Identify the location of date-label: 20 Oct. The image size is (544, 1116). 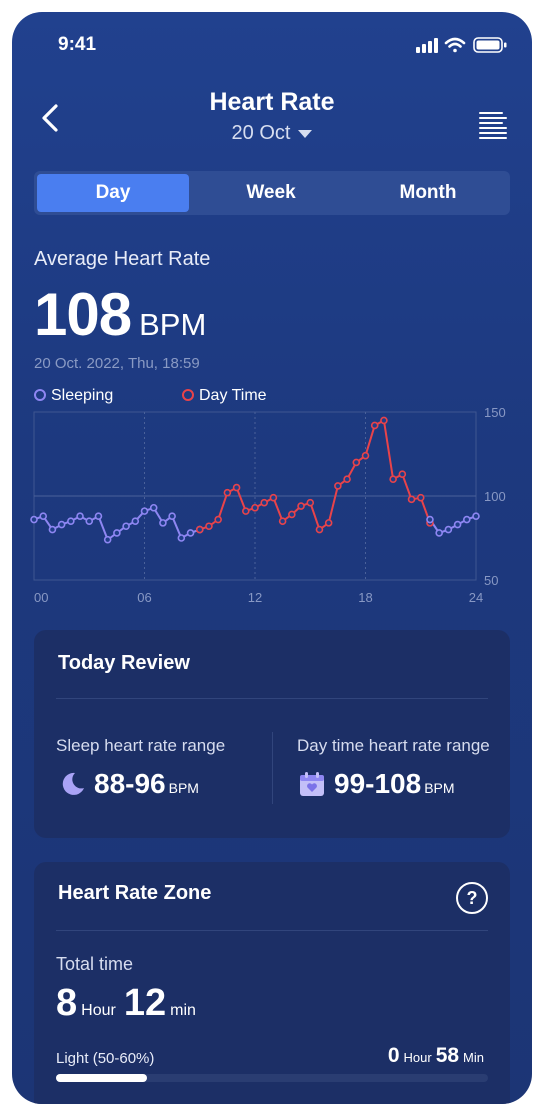
(261, 133).